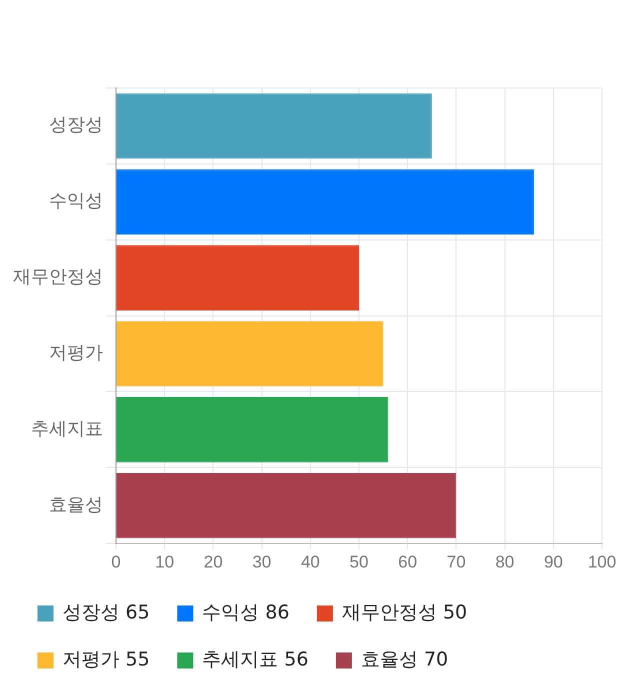 The image size is (640, 700). I want to click on legend-label: 저평가 55, so click(106, 659).